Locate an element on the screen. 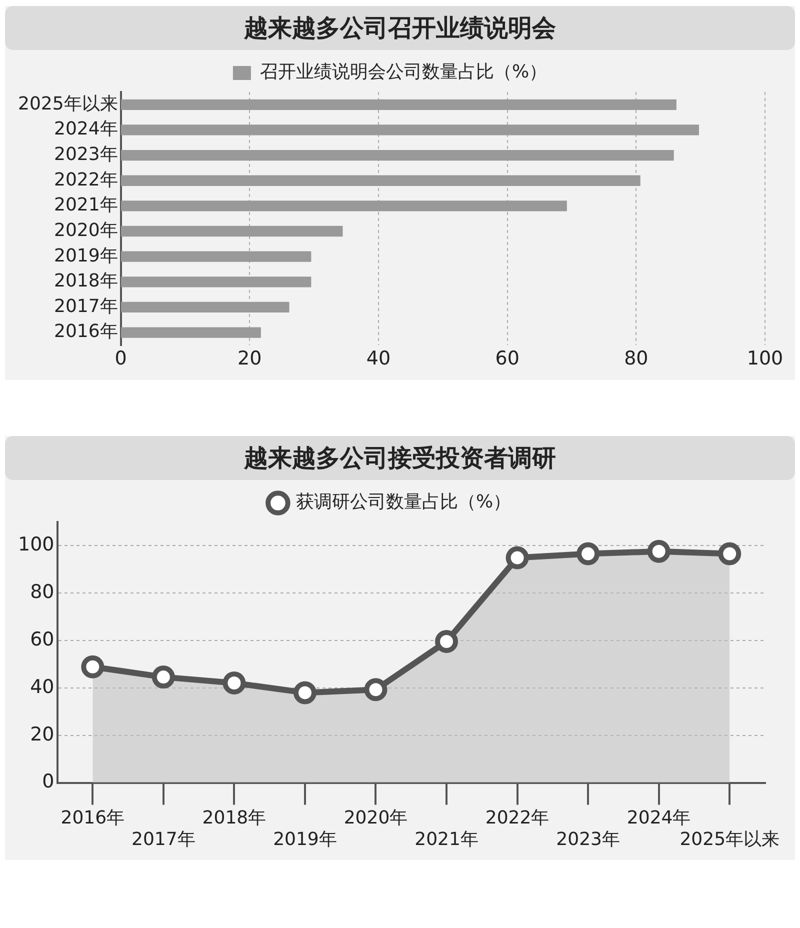 The height and width of the screenshot is (928, 800). y-tick-label: 2016年 is located at coordinates (86, 331).